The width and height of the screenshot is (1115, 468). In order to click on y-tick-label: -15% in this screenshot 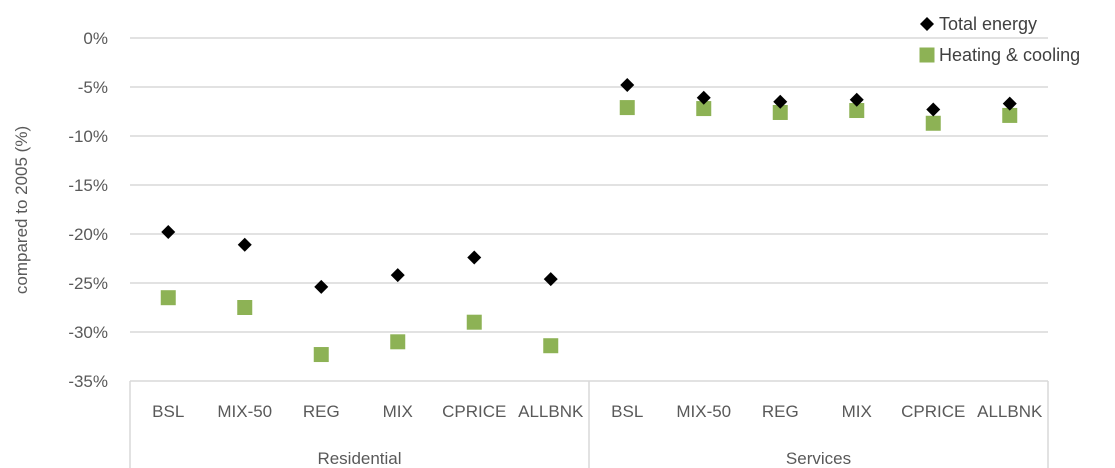, I will do `click(88, 185)`.